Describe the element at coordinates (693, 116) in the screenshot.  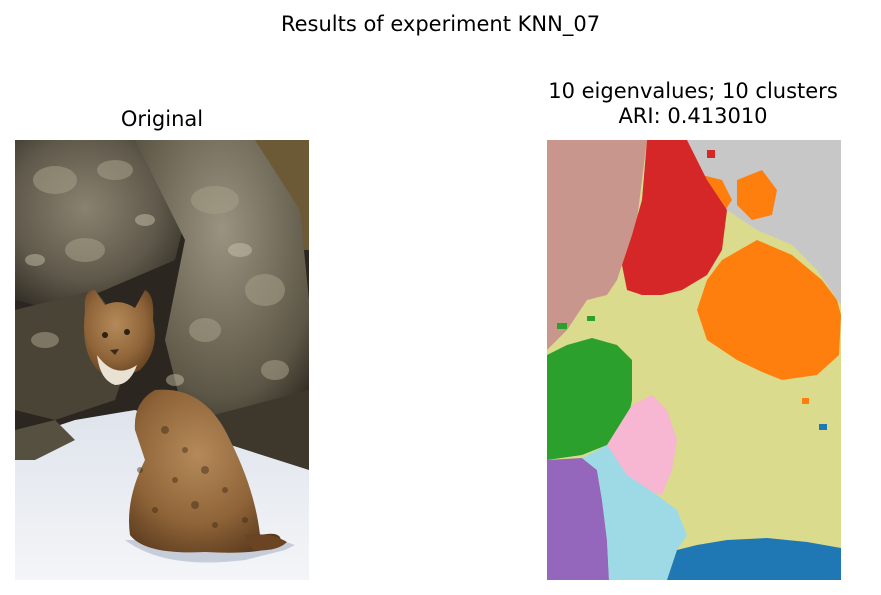
I see `segmentation-title-line-2: ARI: 0.413010` at that location.